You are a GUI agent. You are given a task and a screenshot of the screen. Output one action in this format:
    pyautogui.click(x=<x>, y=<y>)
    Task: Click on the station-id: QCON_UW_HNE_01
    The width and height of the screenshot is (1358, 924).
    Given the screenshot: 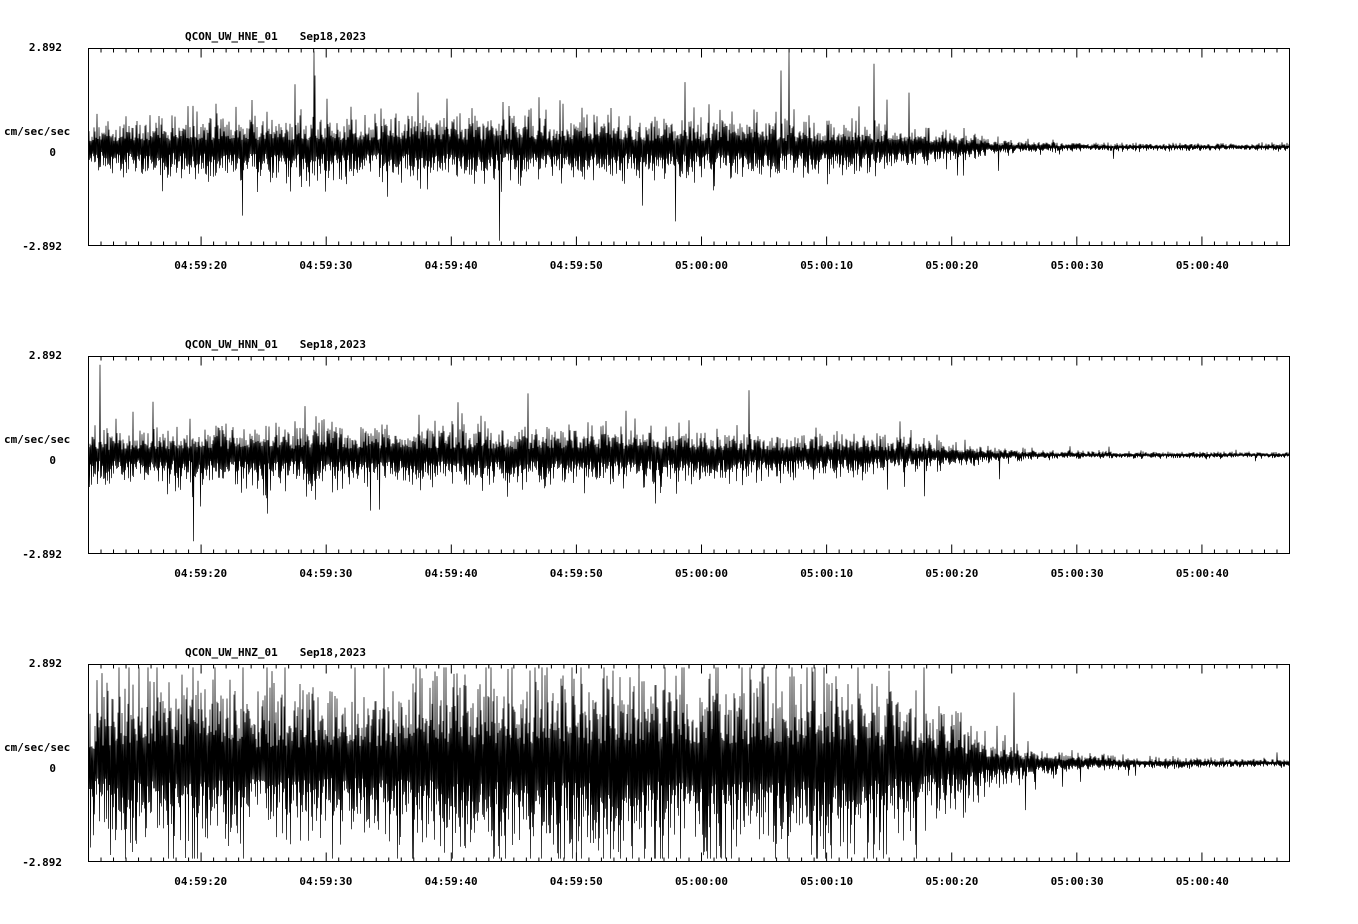 What is the action you would take?
    pyautogui.click(x=231, y=36)
    